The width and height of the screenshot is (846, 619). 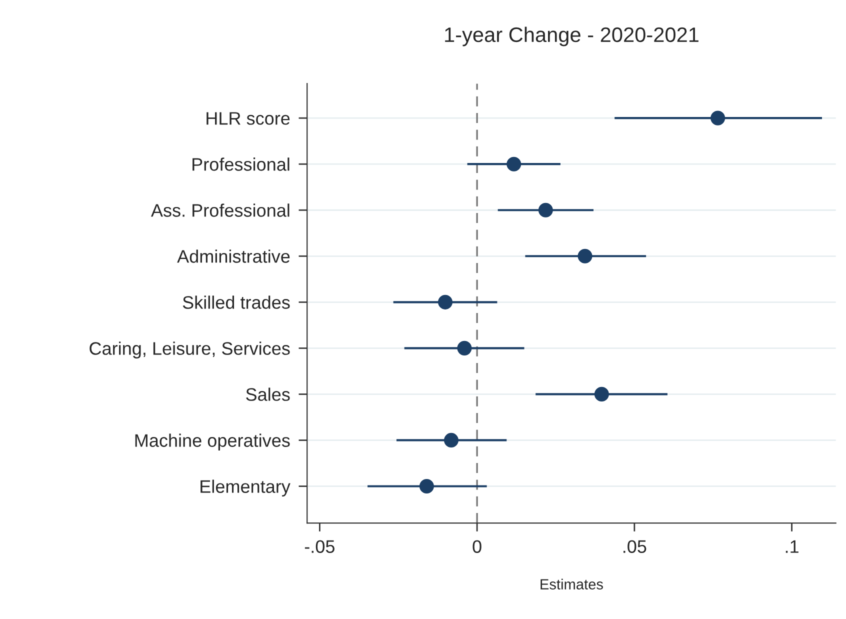 I want to click on x-tick-label: -.05, so click(x=319, y=546).